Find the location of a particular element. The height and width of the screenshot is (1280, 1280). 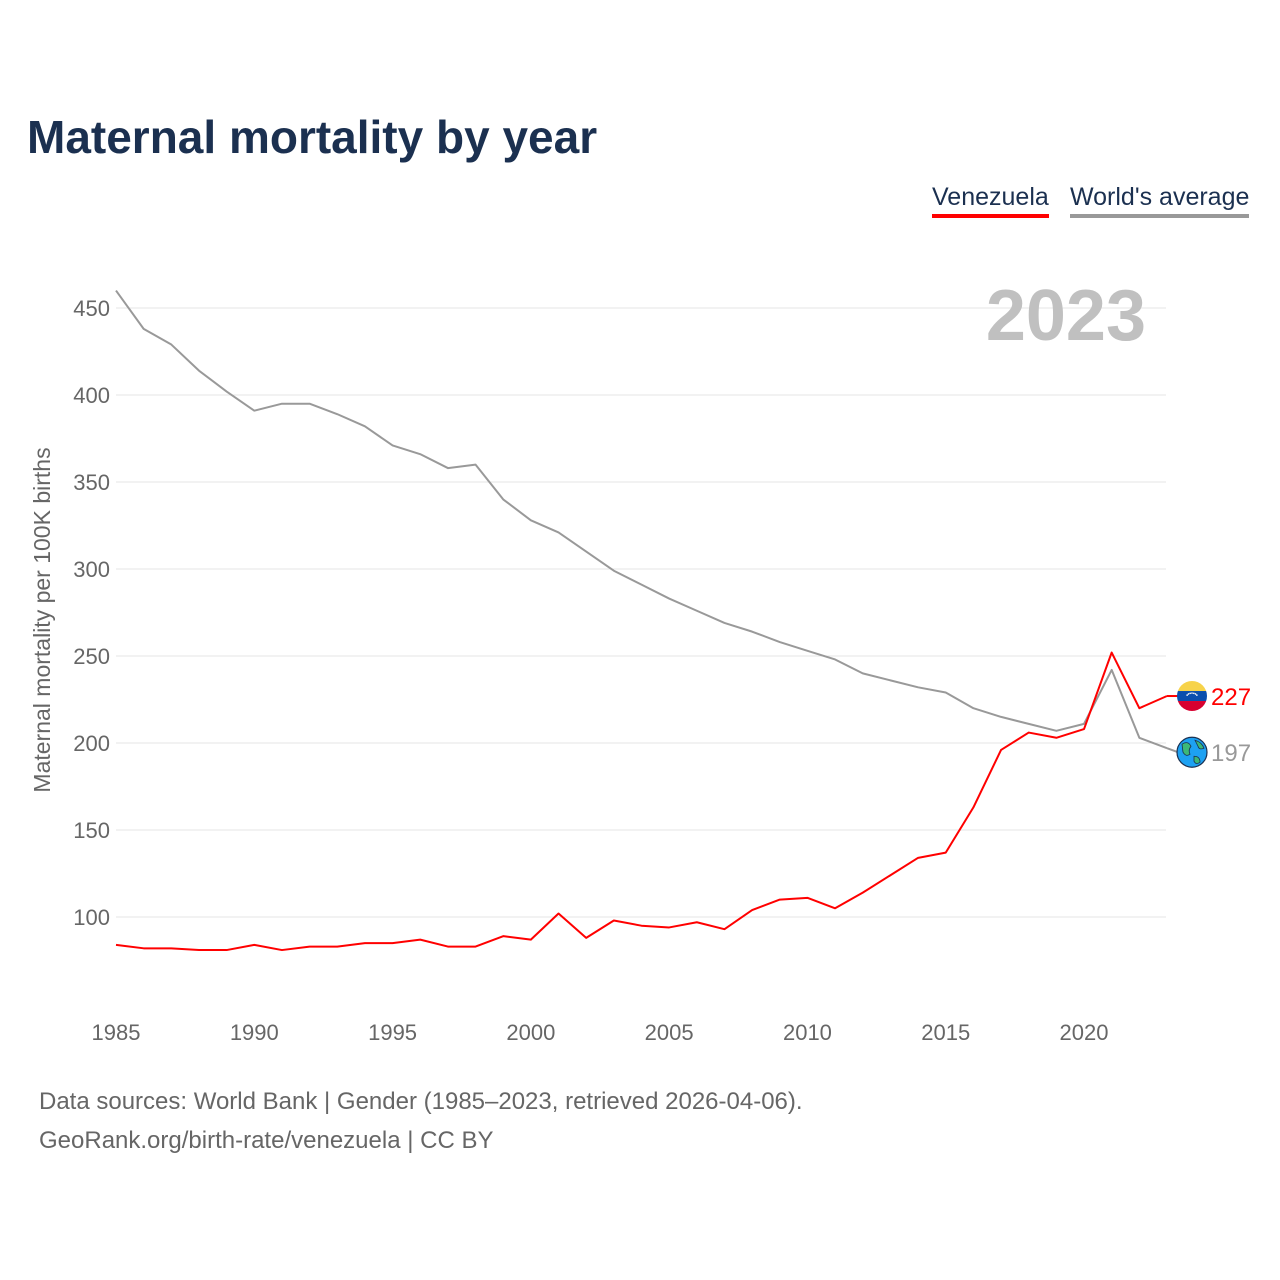

x-tick-label: 2005 is located at coordinates (669, 1032).